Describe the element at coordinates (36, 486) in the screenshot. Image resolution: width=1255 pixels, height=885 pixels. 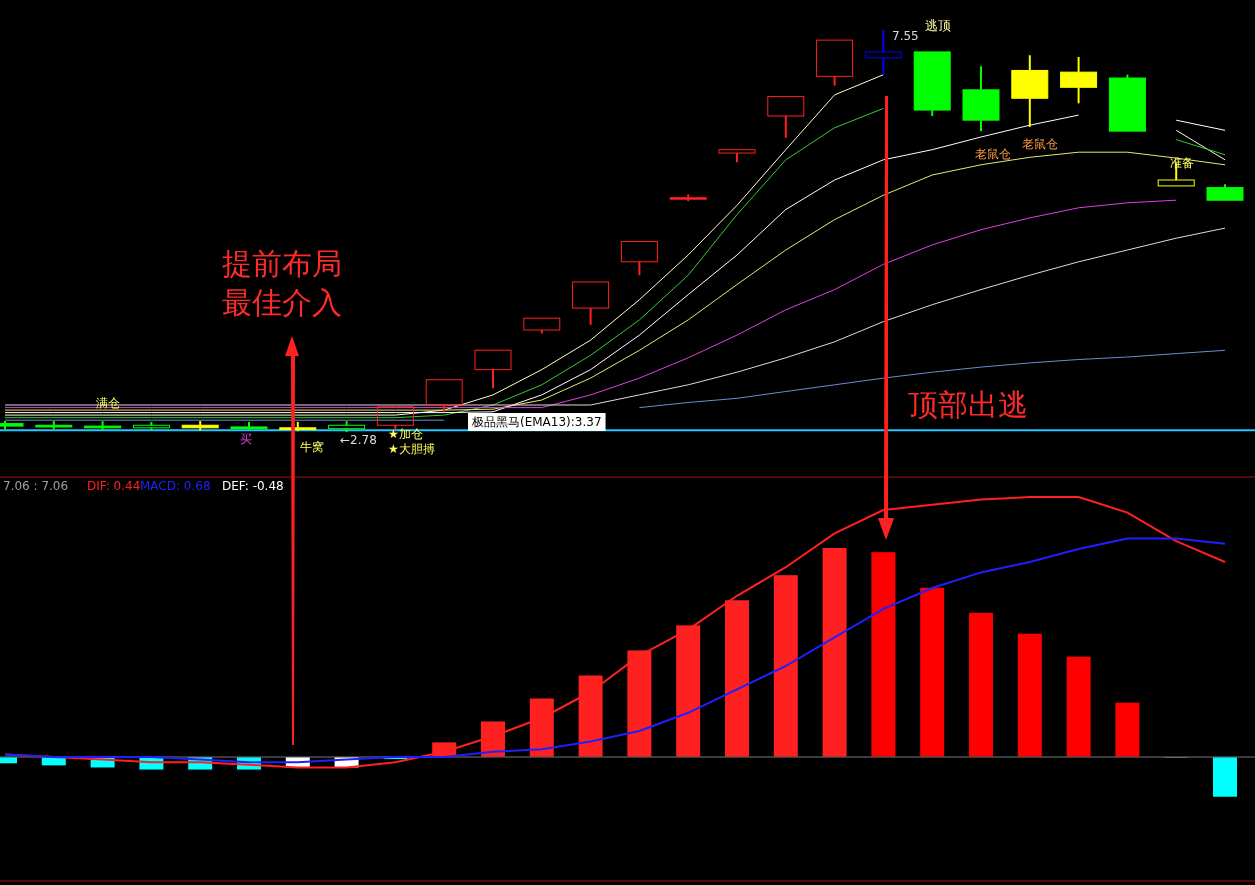
I see `text: 7.06` at that location.